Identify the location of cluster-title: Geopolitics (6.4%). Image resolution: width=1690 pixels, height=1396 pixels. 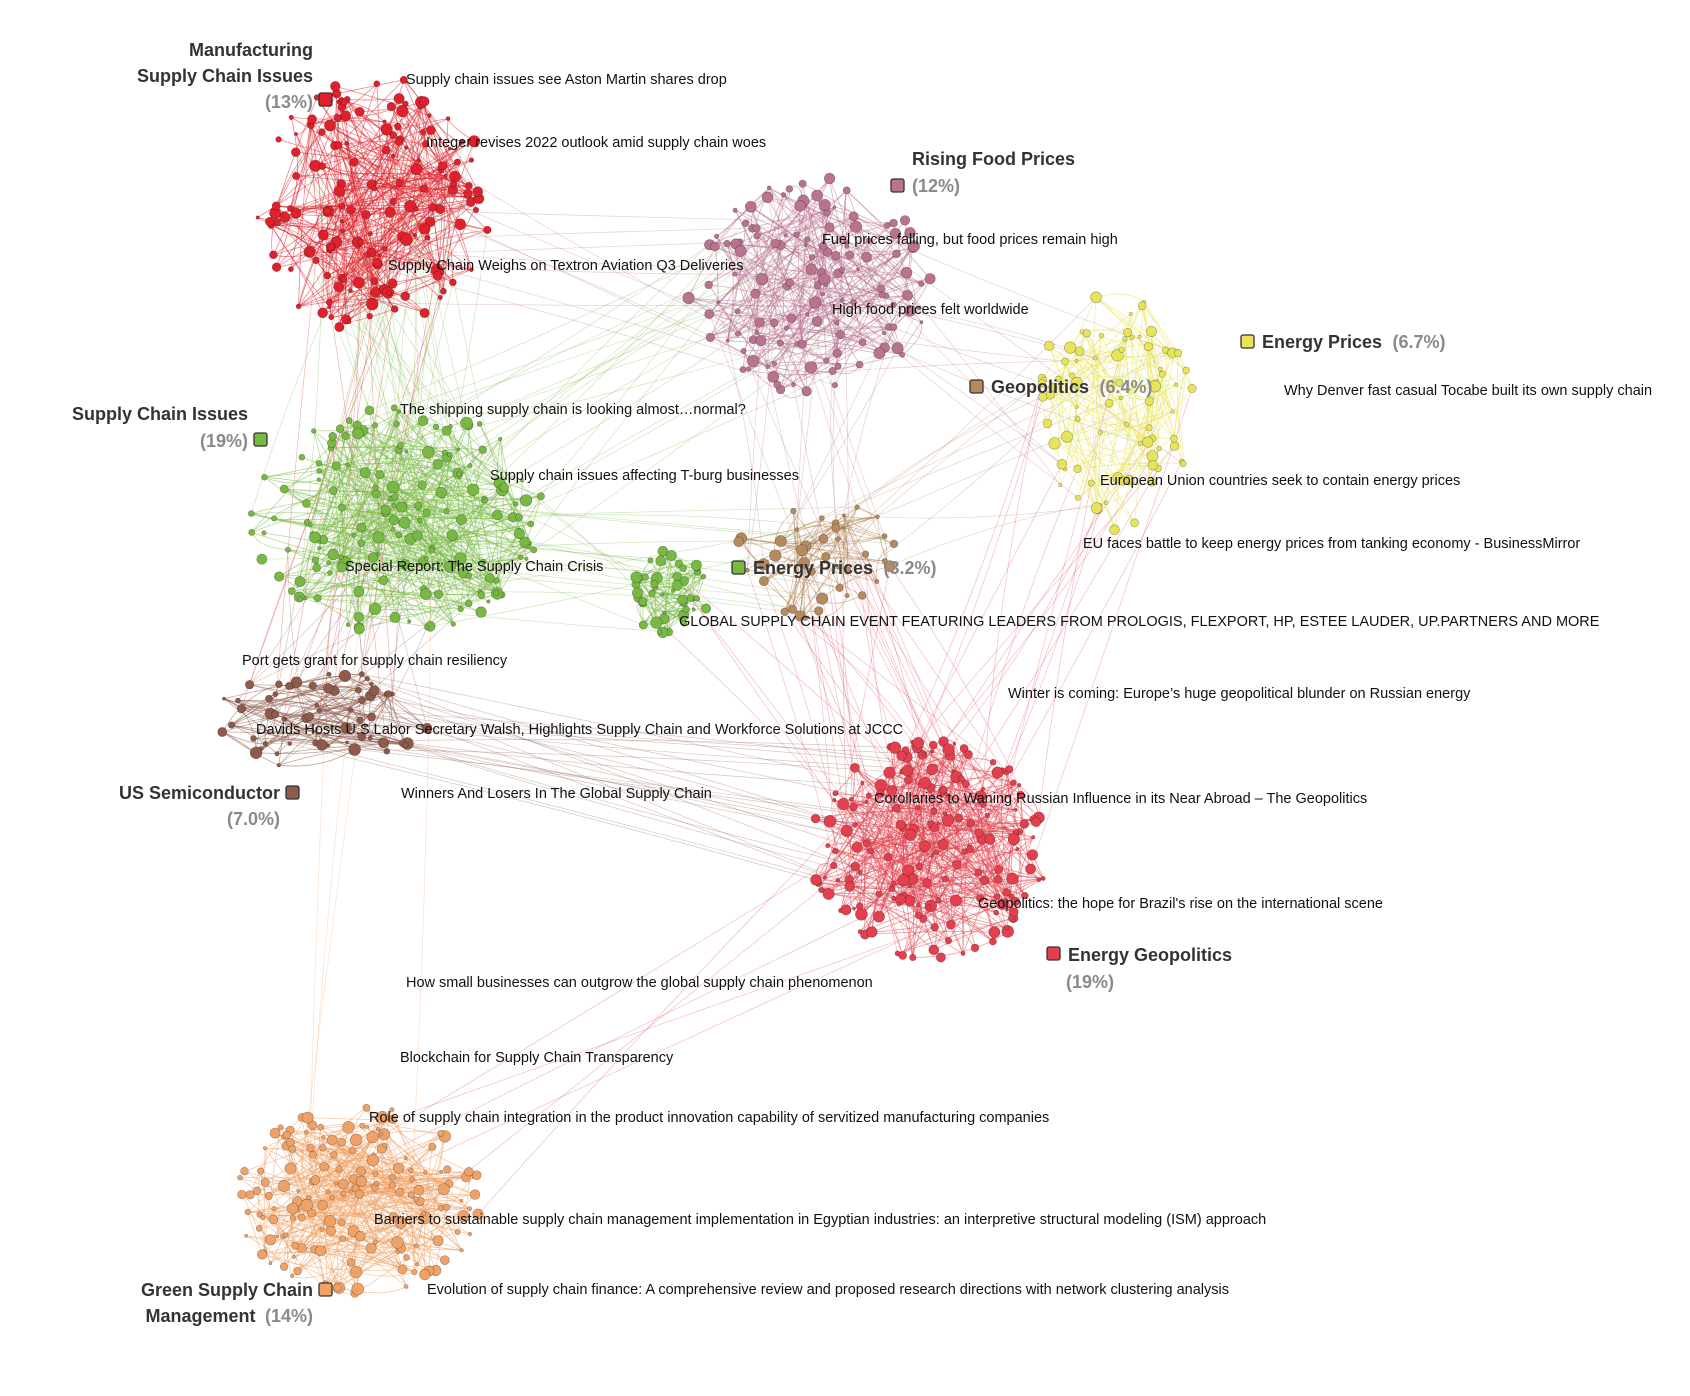
(1071, 387).